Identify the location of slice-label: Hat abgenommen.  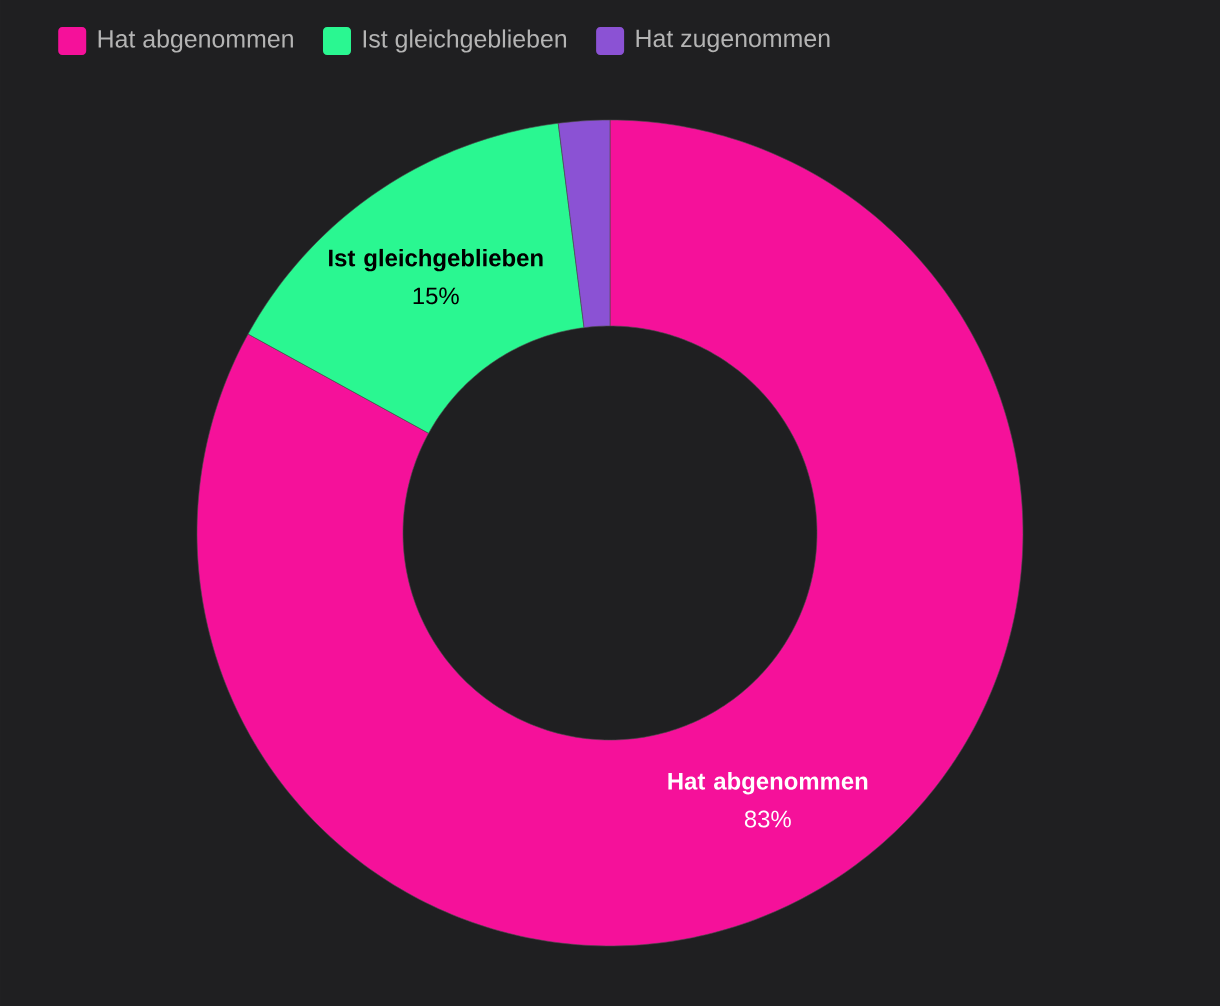
(768, 783).